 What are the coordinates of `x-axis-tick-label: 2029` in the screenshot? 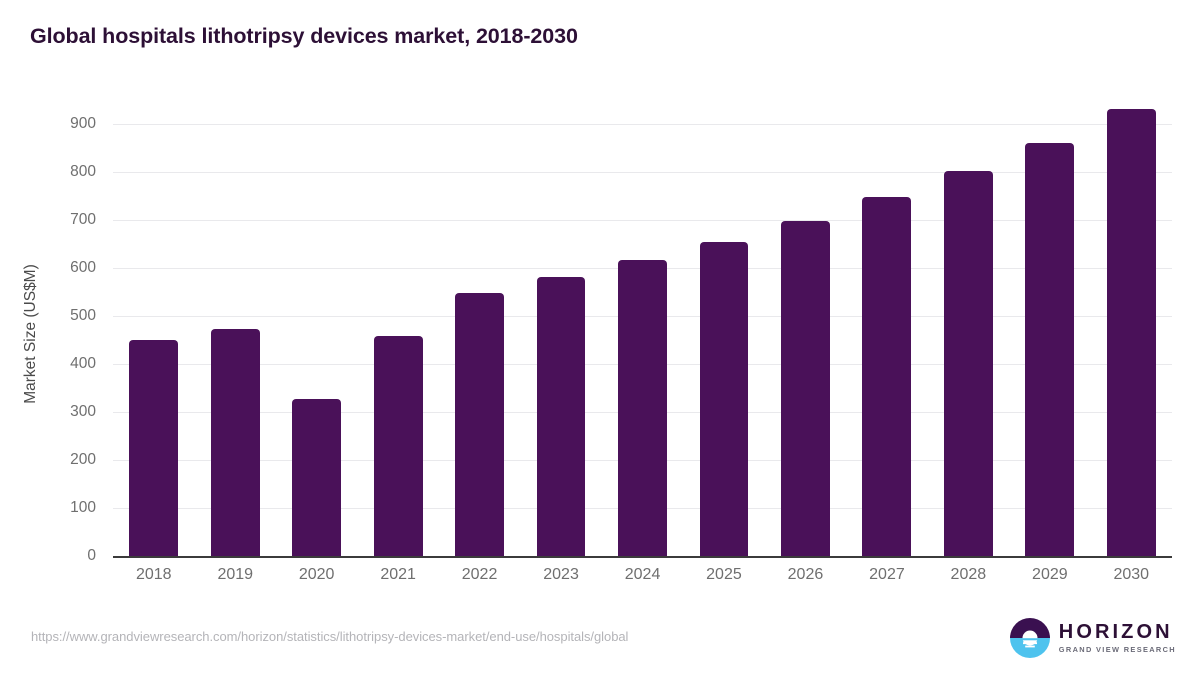 It's located at (1050, 574).